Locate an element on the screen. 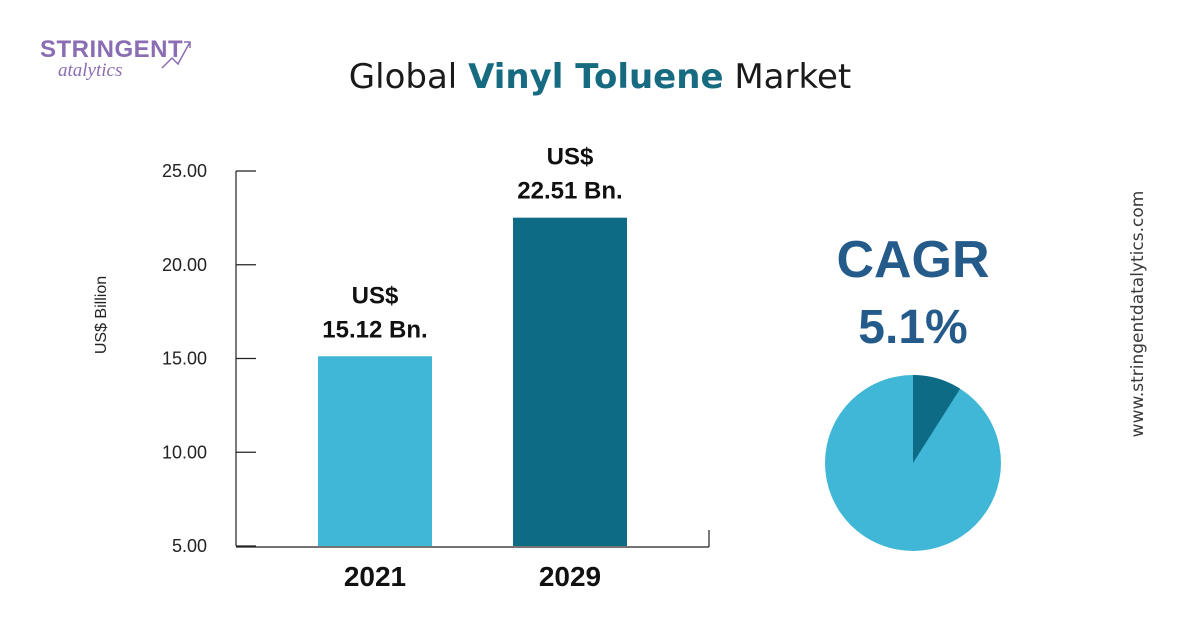 This screenshot has width=1200, height=627. y-tick-label: 10.00 is located at coordinates (184, 452).